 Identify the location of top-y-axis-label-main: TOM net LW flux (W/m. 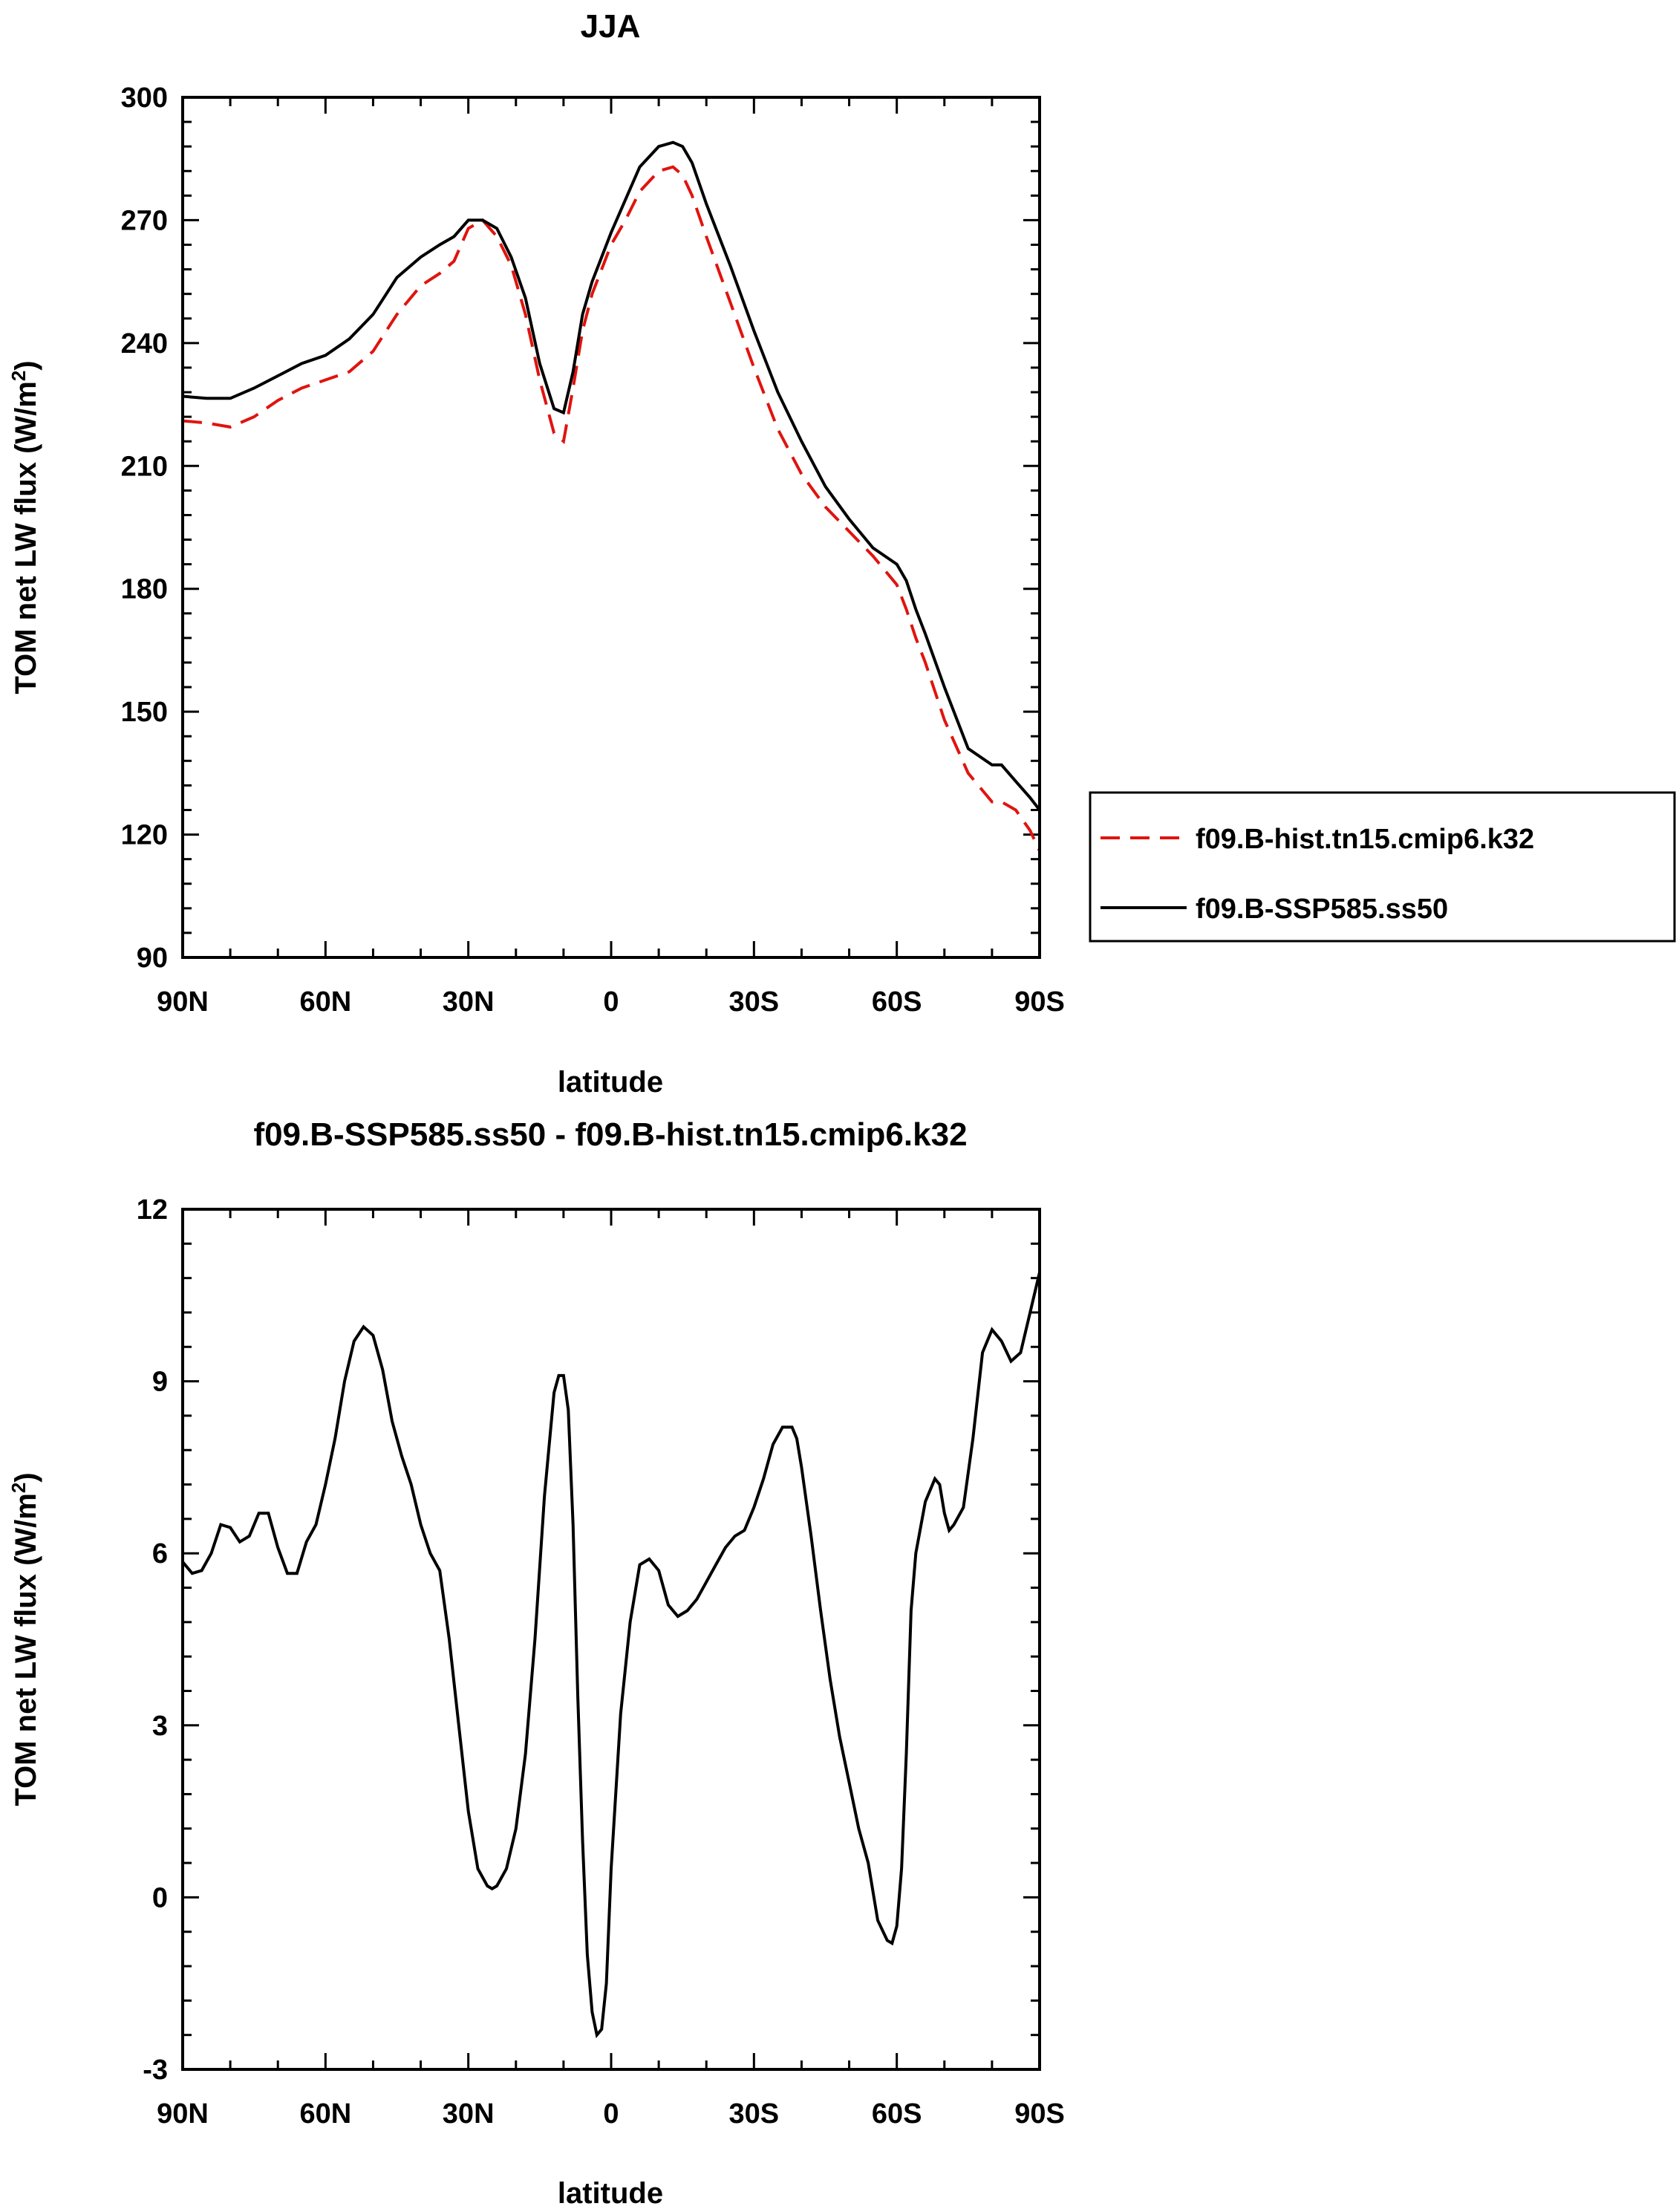
(26, 537).